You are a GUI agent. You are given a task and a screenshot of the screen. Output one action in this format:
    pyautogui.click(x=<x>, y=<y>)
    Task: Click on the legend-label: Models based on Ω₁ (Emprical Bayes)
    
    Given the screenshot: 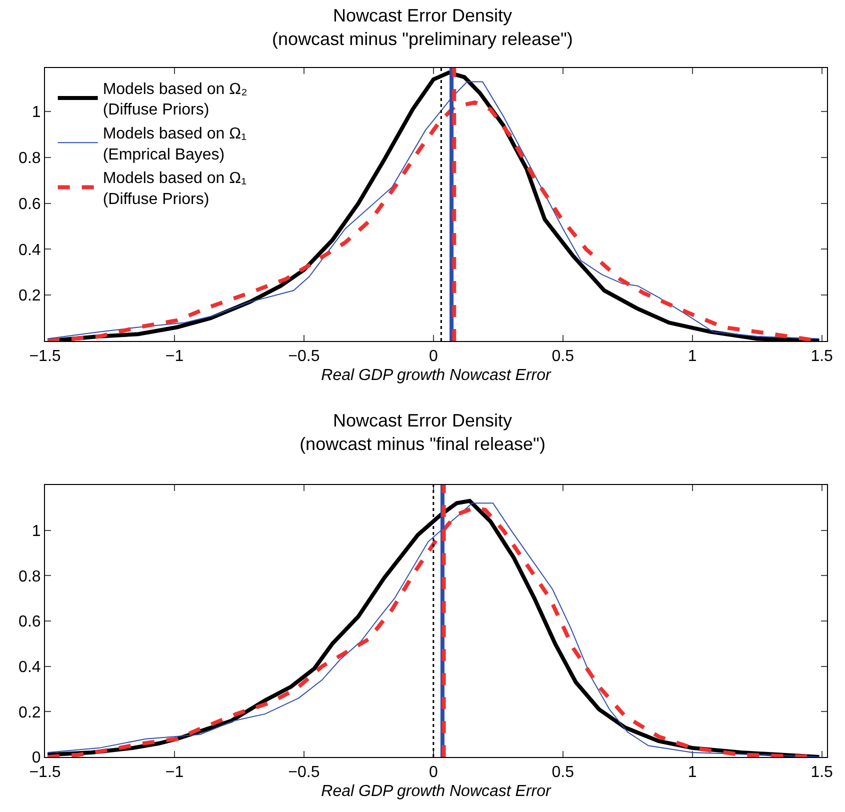 What is the action you would take?
    pyautogui.click(x=174, y=144)
    